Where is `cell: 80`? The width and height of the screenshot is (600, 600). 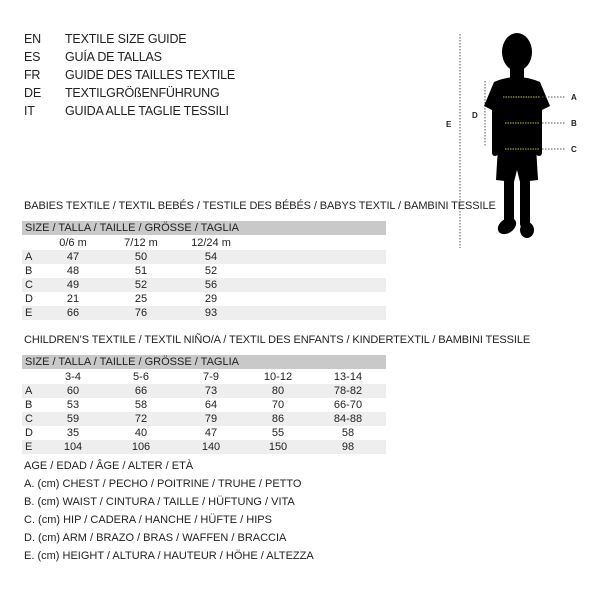 cell: 80 is located at coordinates (278, 391).